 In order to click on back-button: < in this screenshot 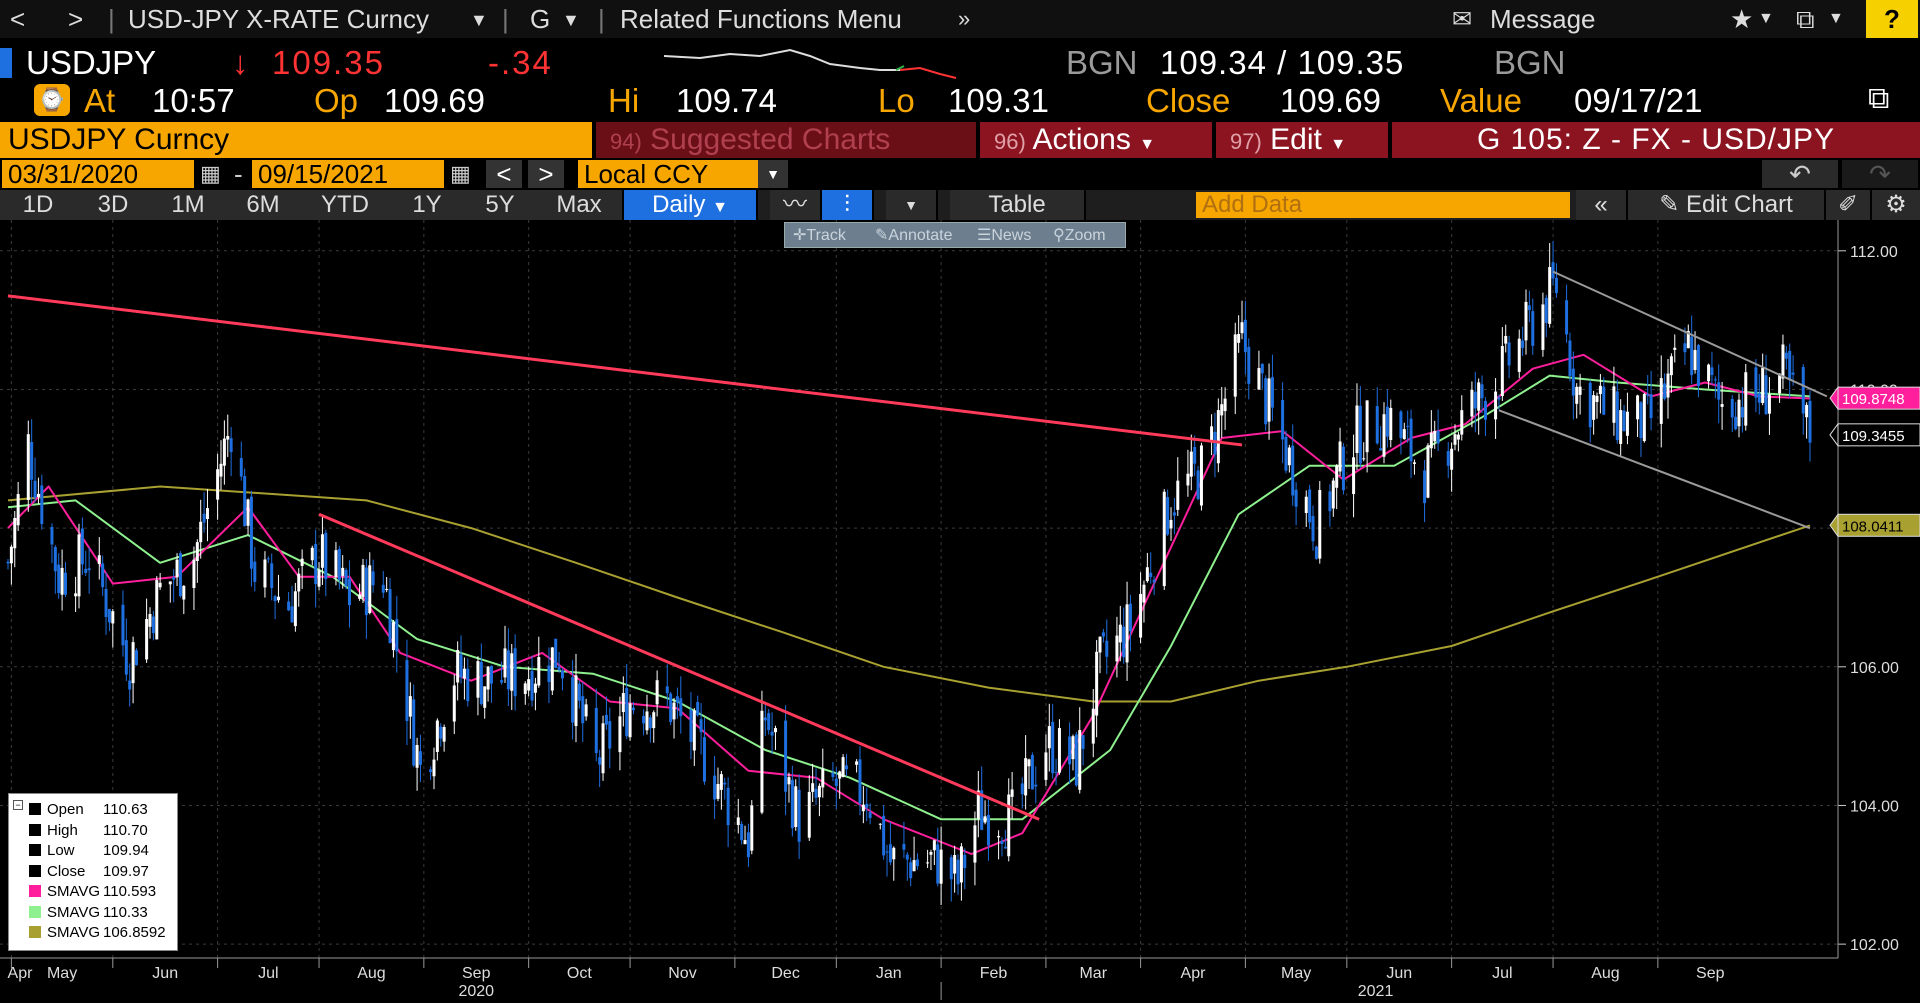, I will do `click(18, 19)`.